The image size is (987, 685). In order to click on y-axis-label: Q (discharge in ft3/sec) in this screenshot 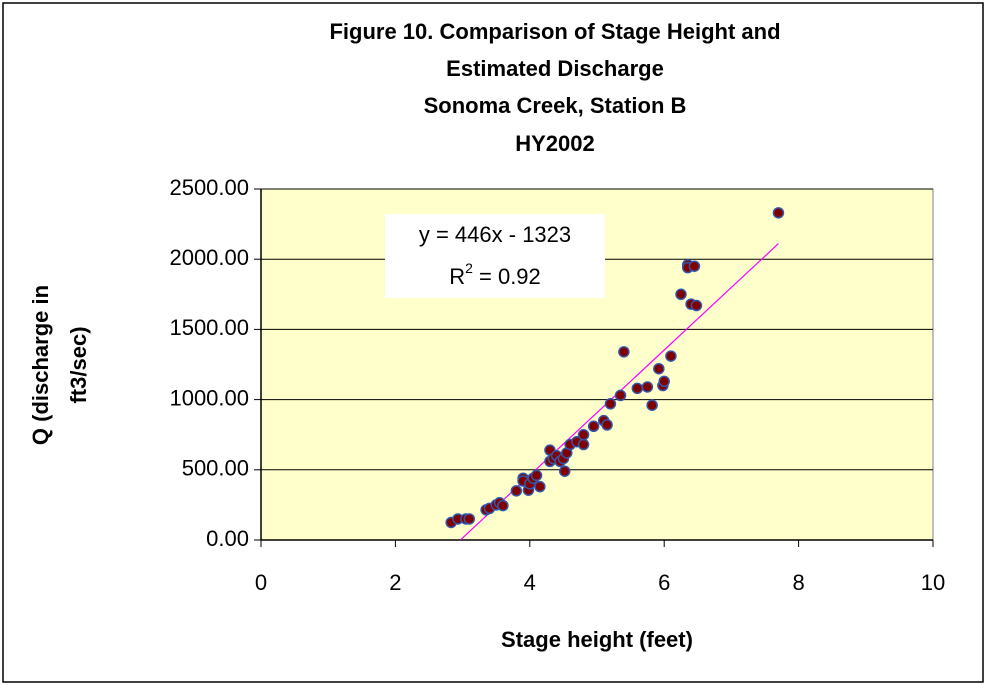, I will do `click(59, 365)`.